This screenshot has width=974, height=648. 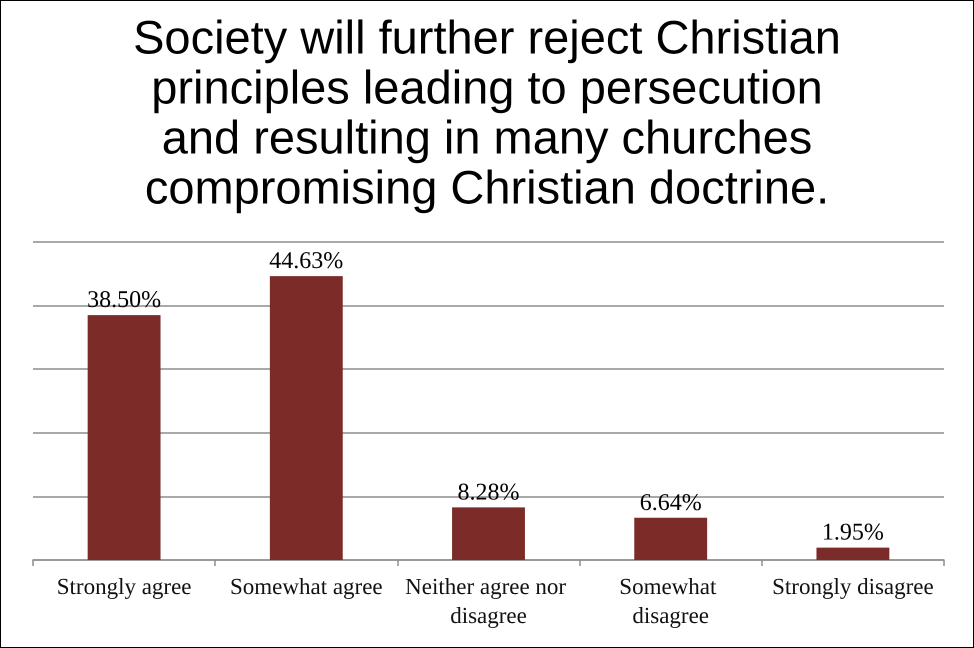 I want to click on x-tick-label: Somewhat agree, so click(x=306, y=586).